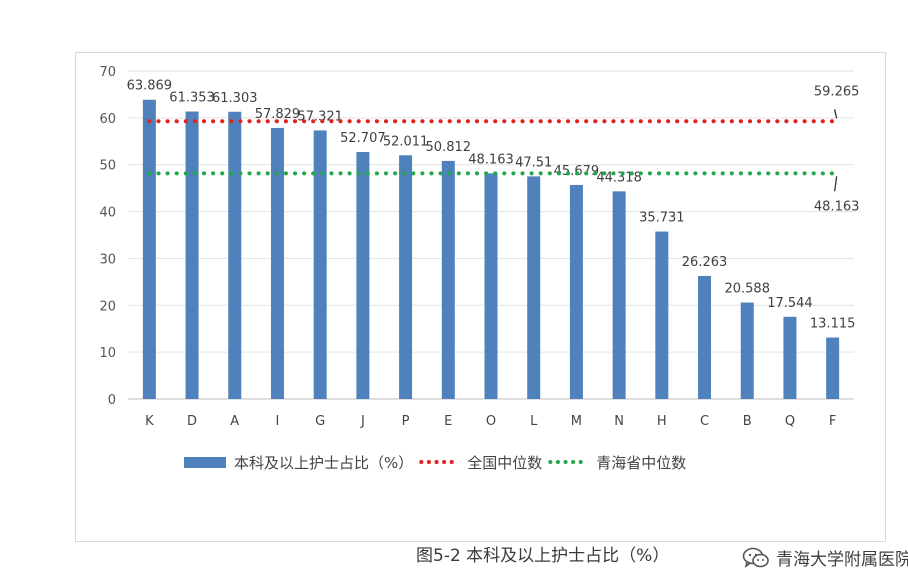 Image resolution: width=908 pixels, height=570 pixels. I want to click on watermark: 青海大学附属医院, so click(825, 557).